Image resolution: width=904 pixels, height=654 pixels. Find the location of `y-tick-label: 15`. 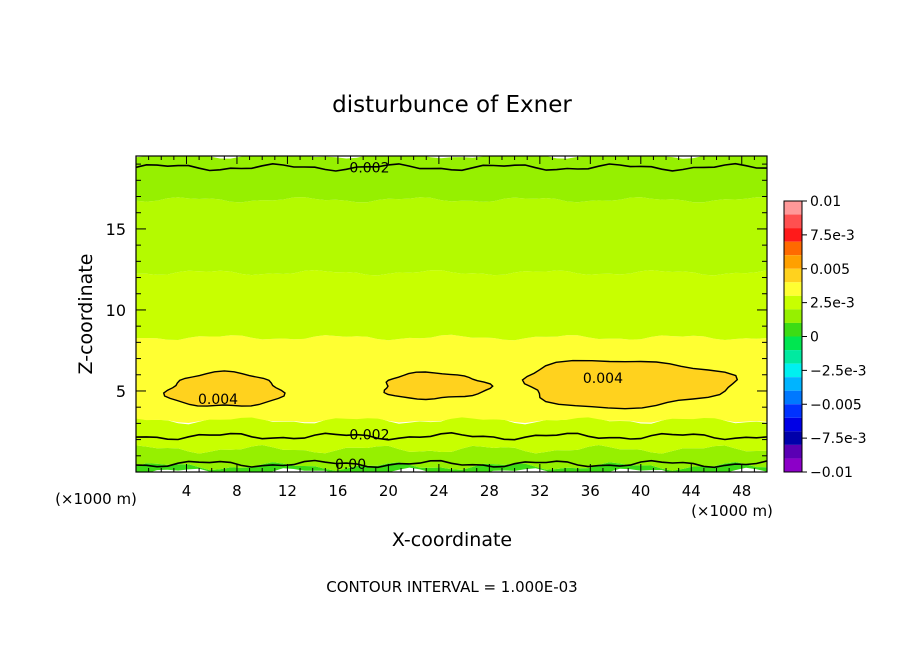

y-tick-label: 15 is located at coordinates (116, 229).